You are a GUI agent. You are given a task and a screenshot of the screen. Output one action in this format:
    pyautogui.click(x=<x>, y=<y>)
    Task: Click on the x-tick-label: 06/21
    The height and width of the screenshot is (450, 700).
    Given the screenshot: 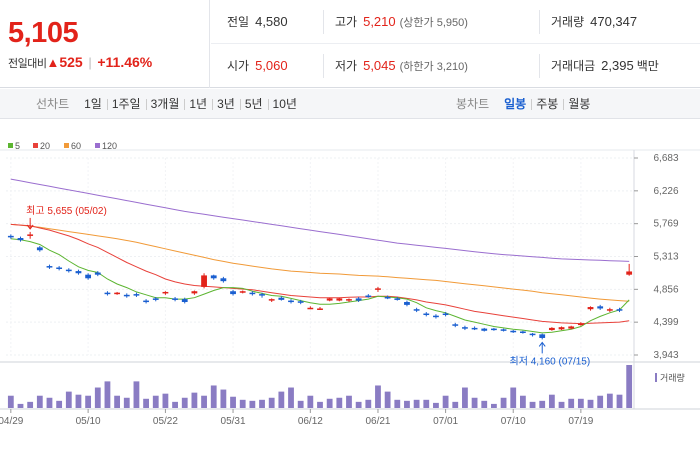 What is the action you would take?
    pyautogui.click(x=377, y=421)
    